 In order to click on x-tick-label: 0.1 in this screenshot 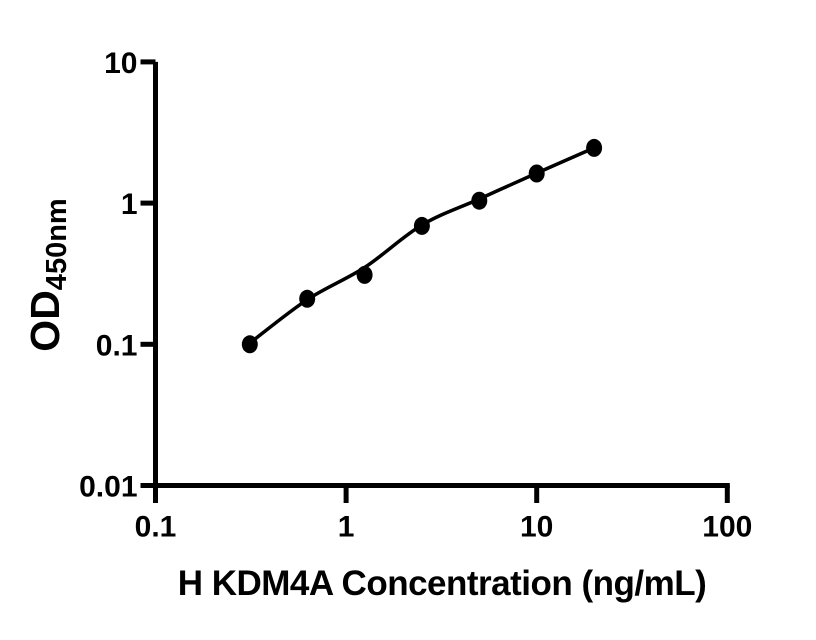, I will do `click(156, 527)`.